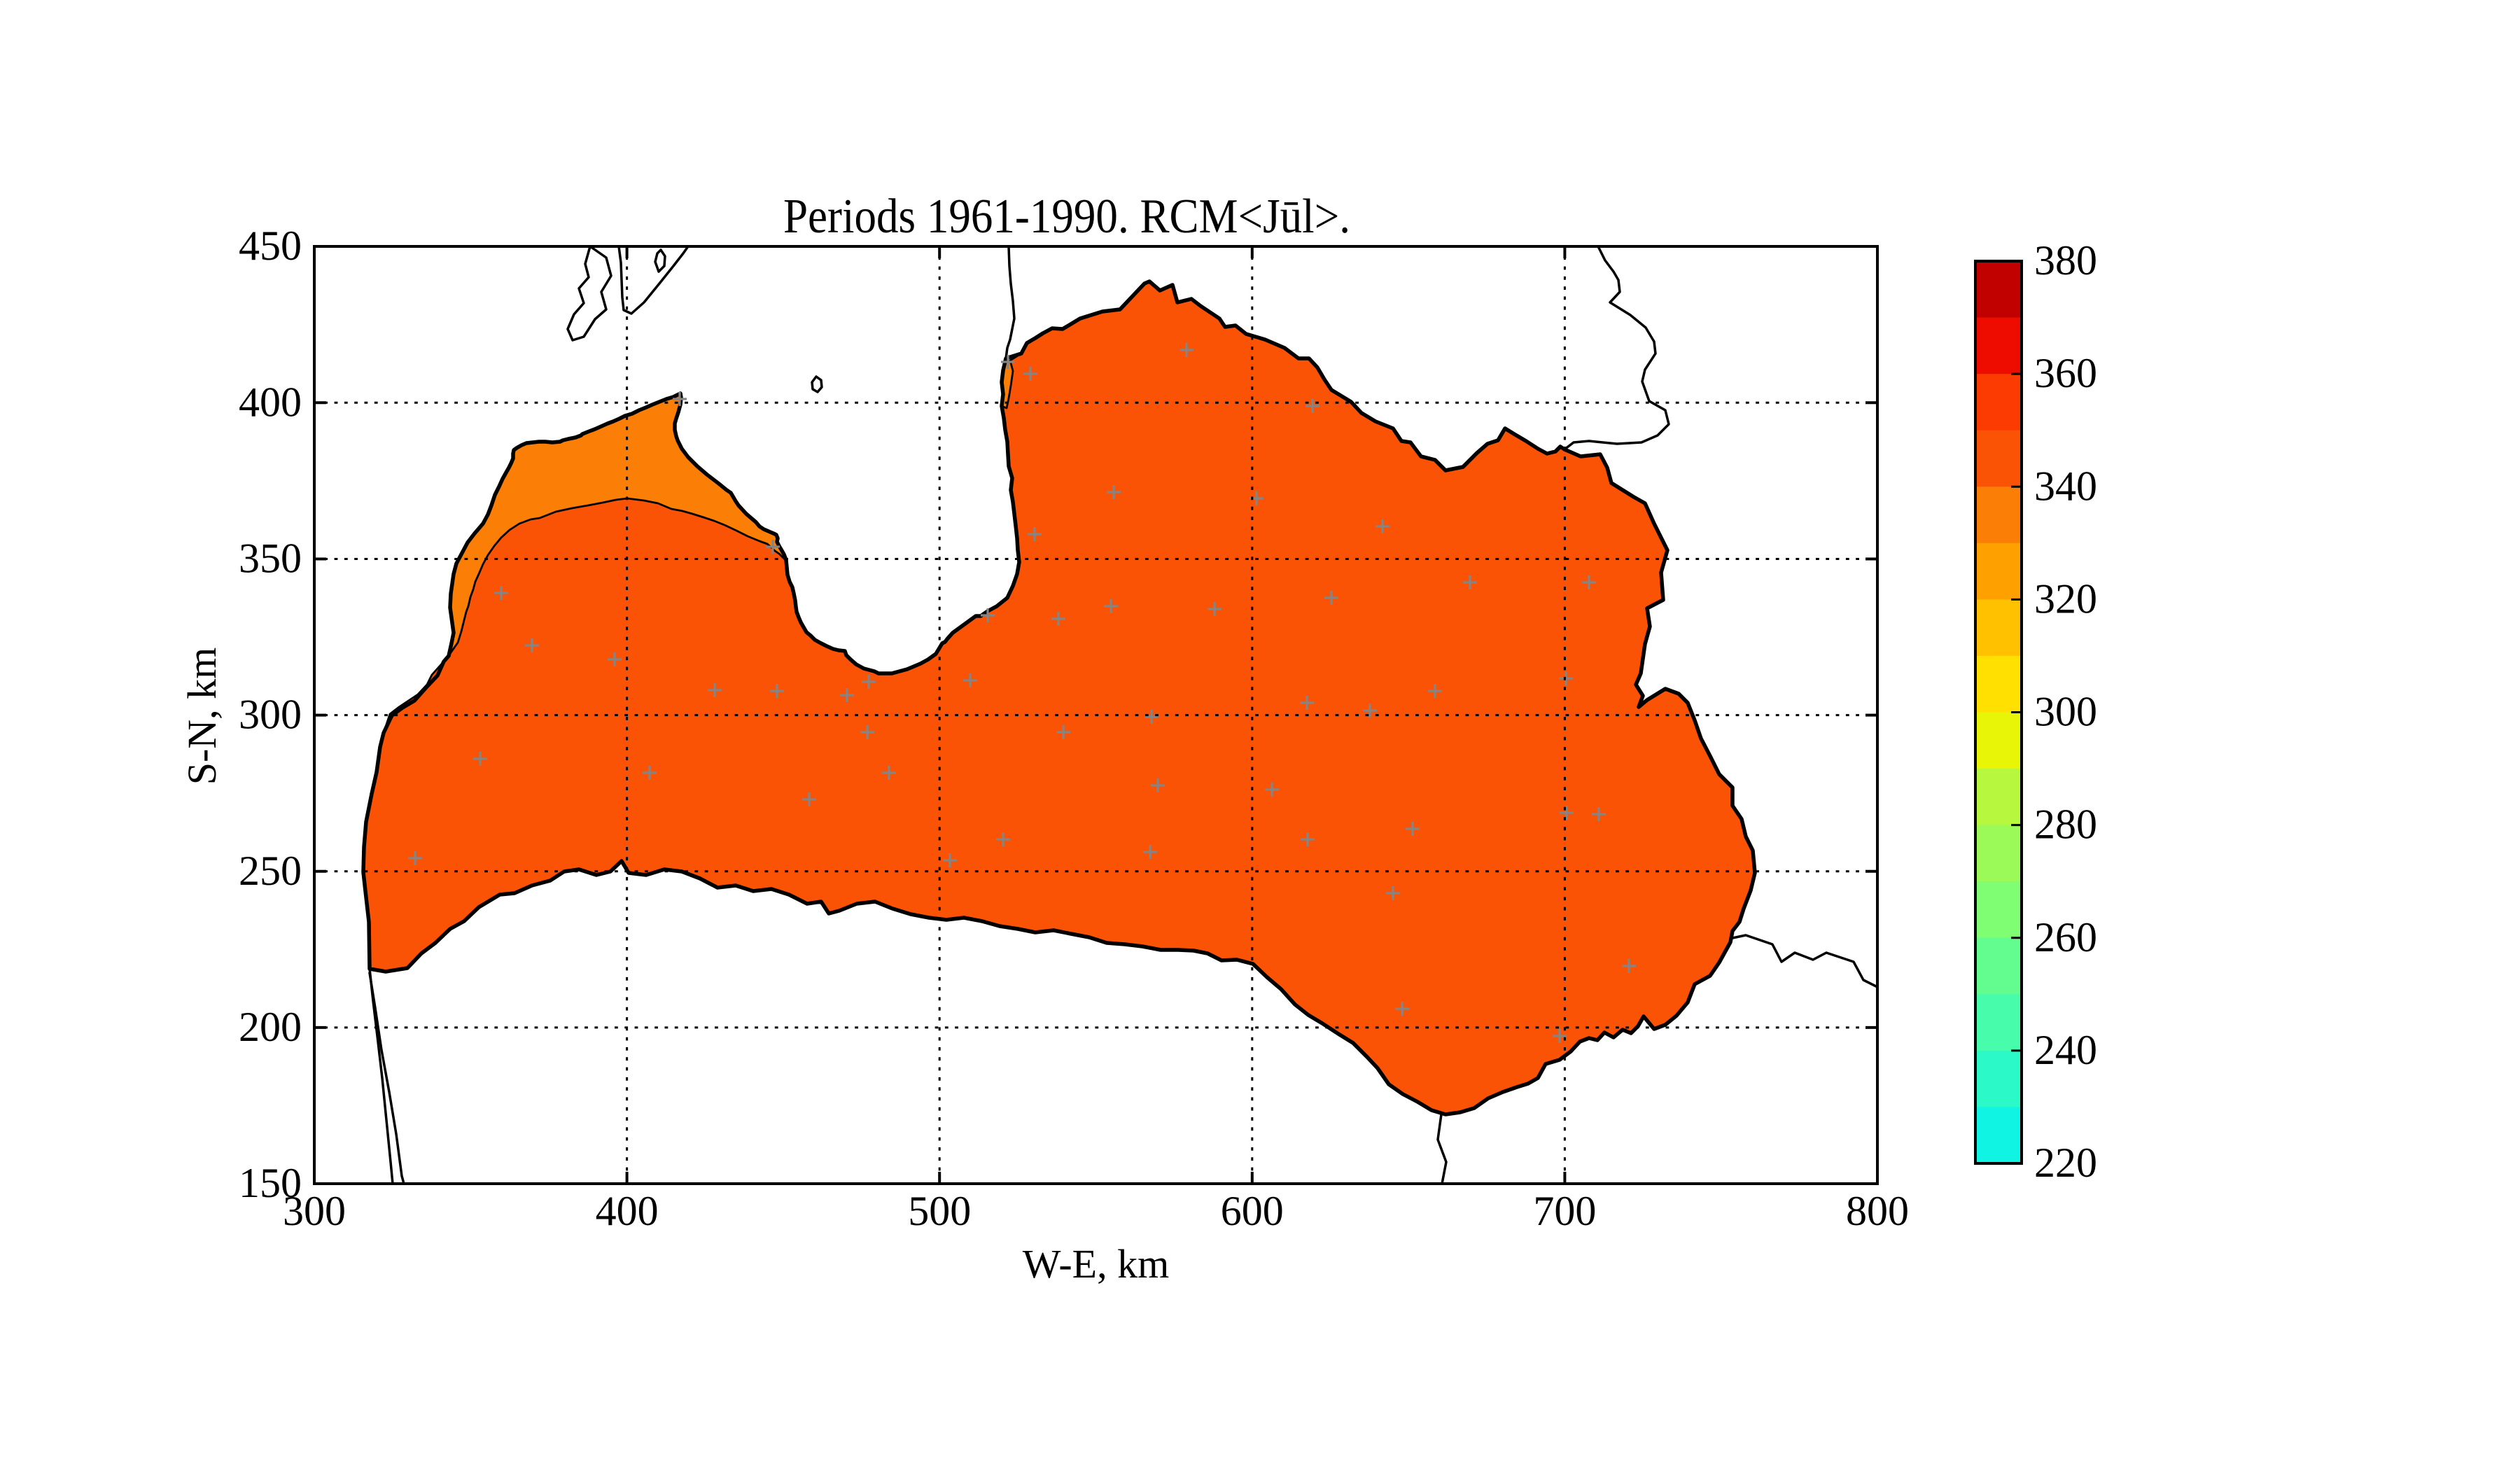 The height and width of the screenshot is (1470, 2520). Describe the element at coordinates (2065, 1163) in the screenshot. I see `svg-text: 220` at that location.